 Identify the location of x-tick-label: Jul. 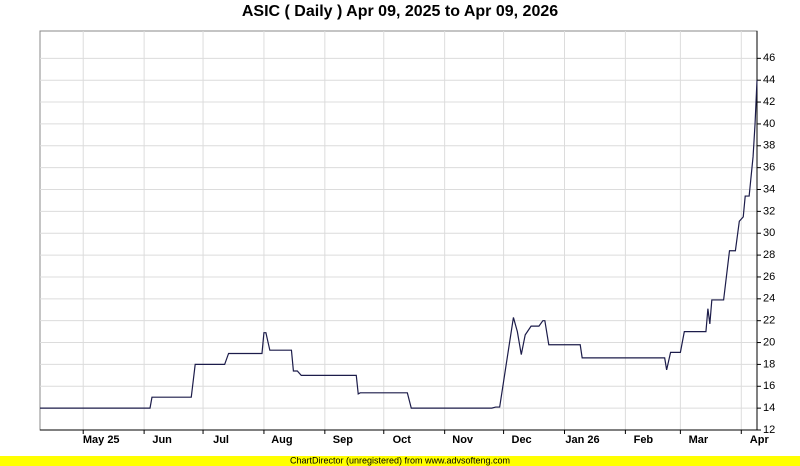
(221, 440).